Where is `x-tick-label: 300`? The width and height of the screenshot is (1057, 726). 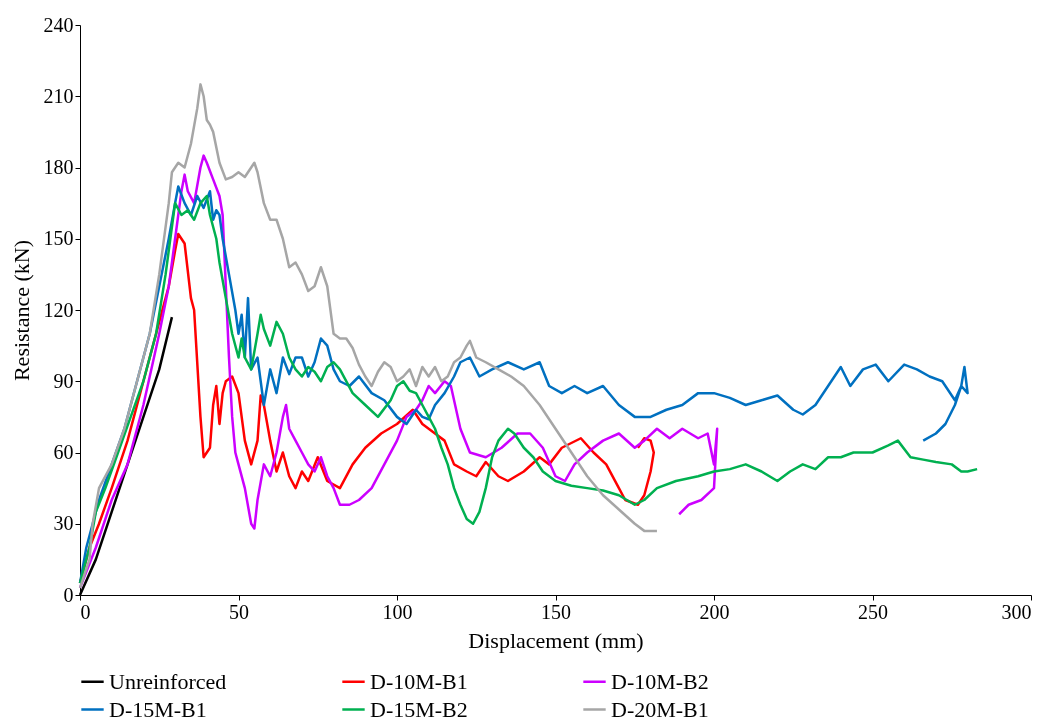
x-tick-label: 300 is located at coordinates (1016, 611).